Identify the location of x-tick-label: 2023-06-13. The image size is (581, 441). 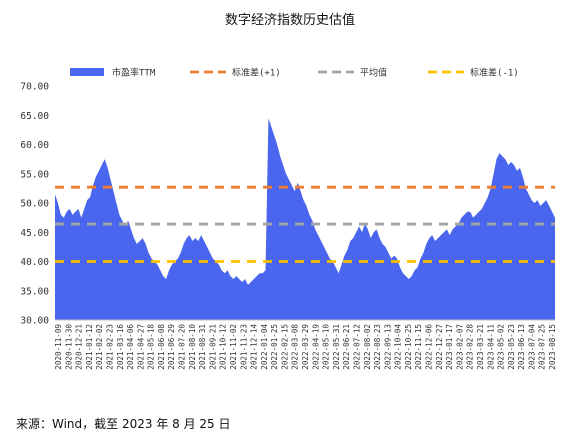
(521, 347).